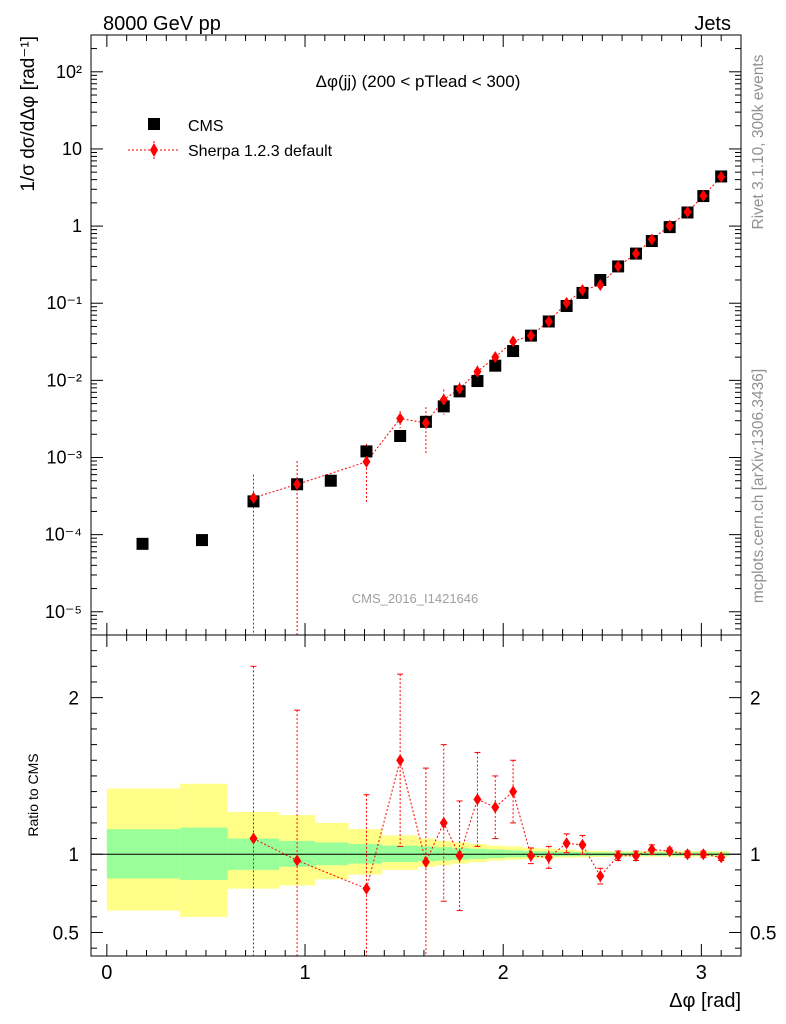 This screenshot has width=786, height=1024. Describe the element at coordinates (758, 486) in the screenshot. I see `mcplots-label: mcplots.cern.ch [arXiv:1306.3436]` at that location.